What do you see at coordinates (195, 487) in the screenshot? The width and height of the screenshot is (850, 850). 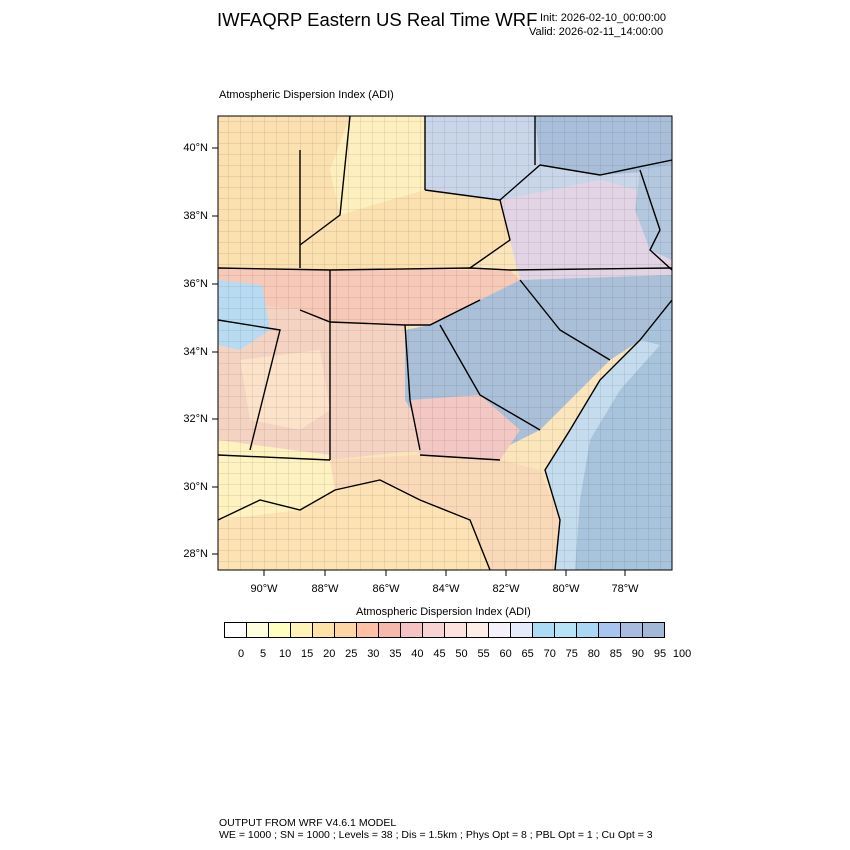 I see `lat-label: 30°N` at bounding box center [195, 487].